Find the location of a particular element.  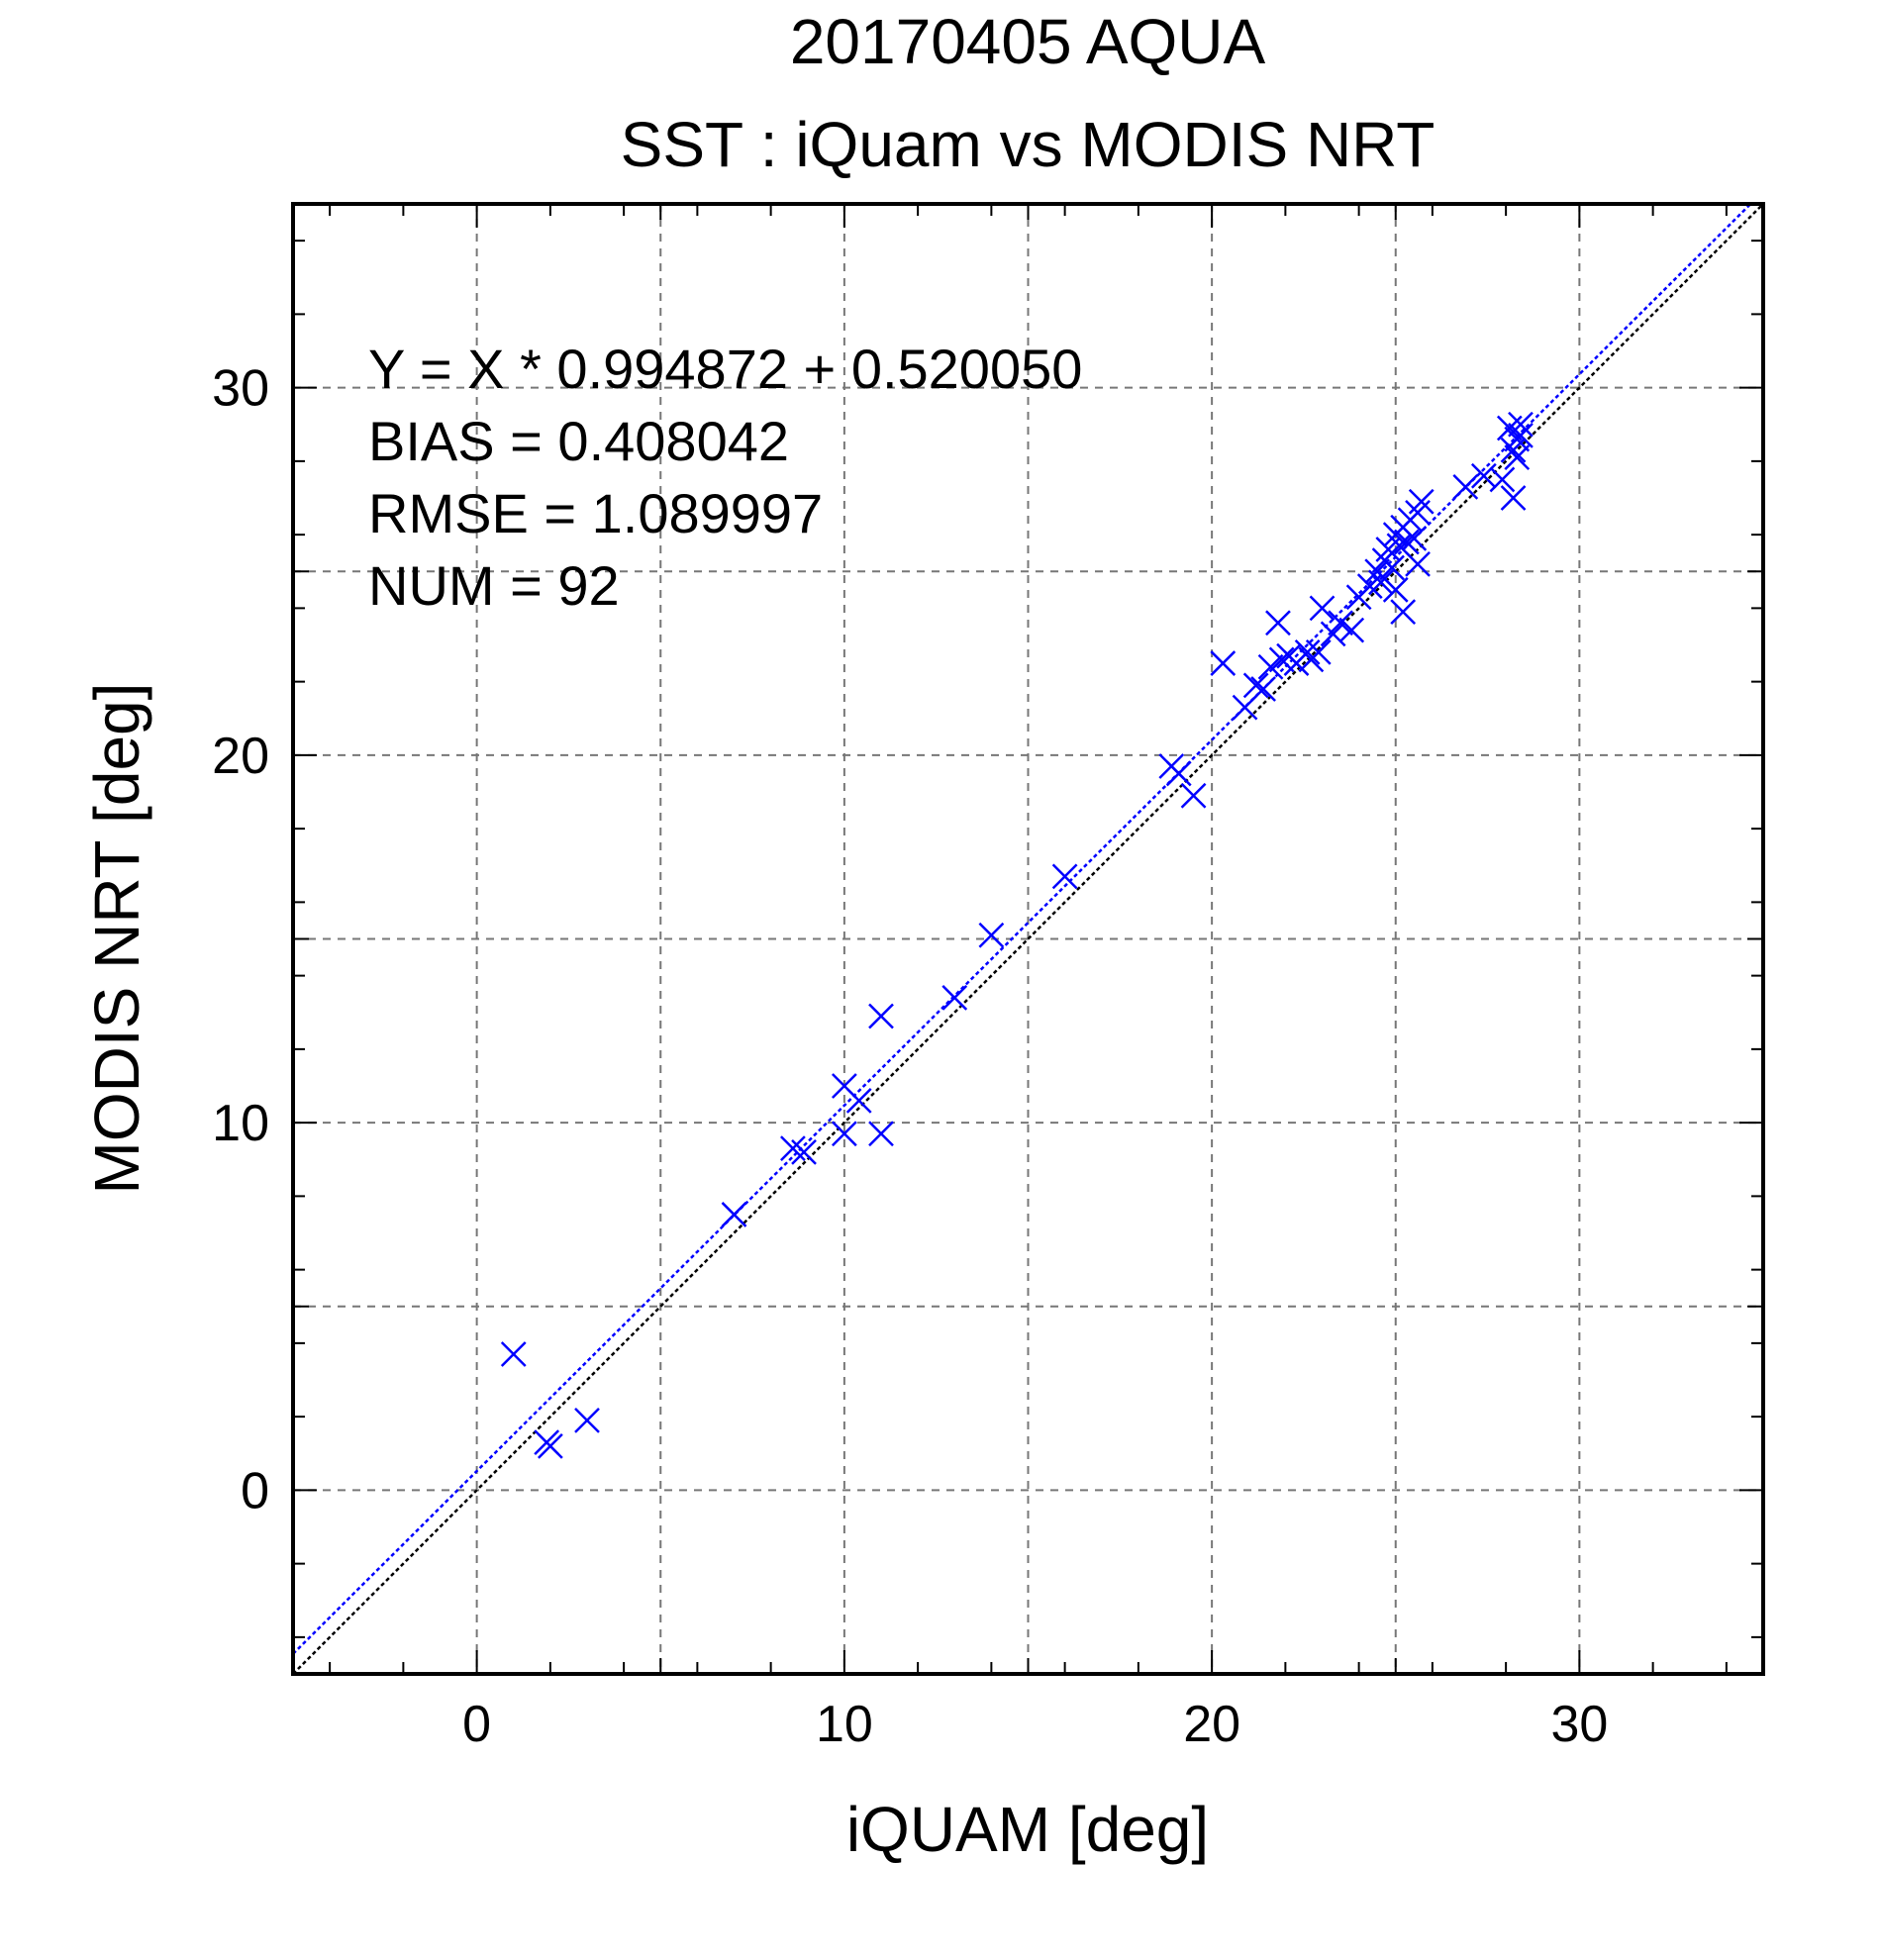

x-tick-labels: 0 10 20 30 is located at coordinates (1035, 1724).